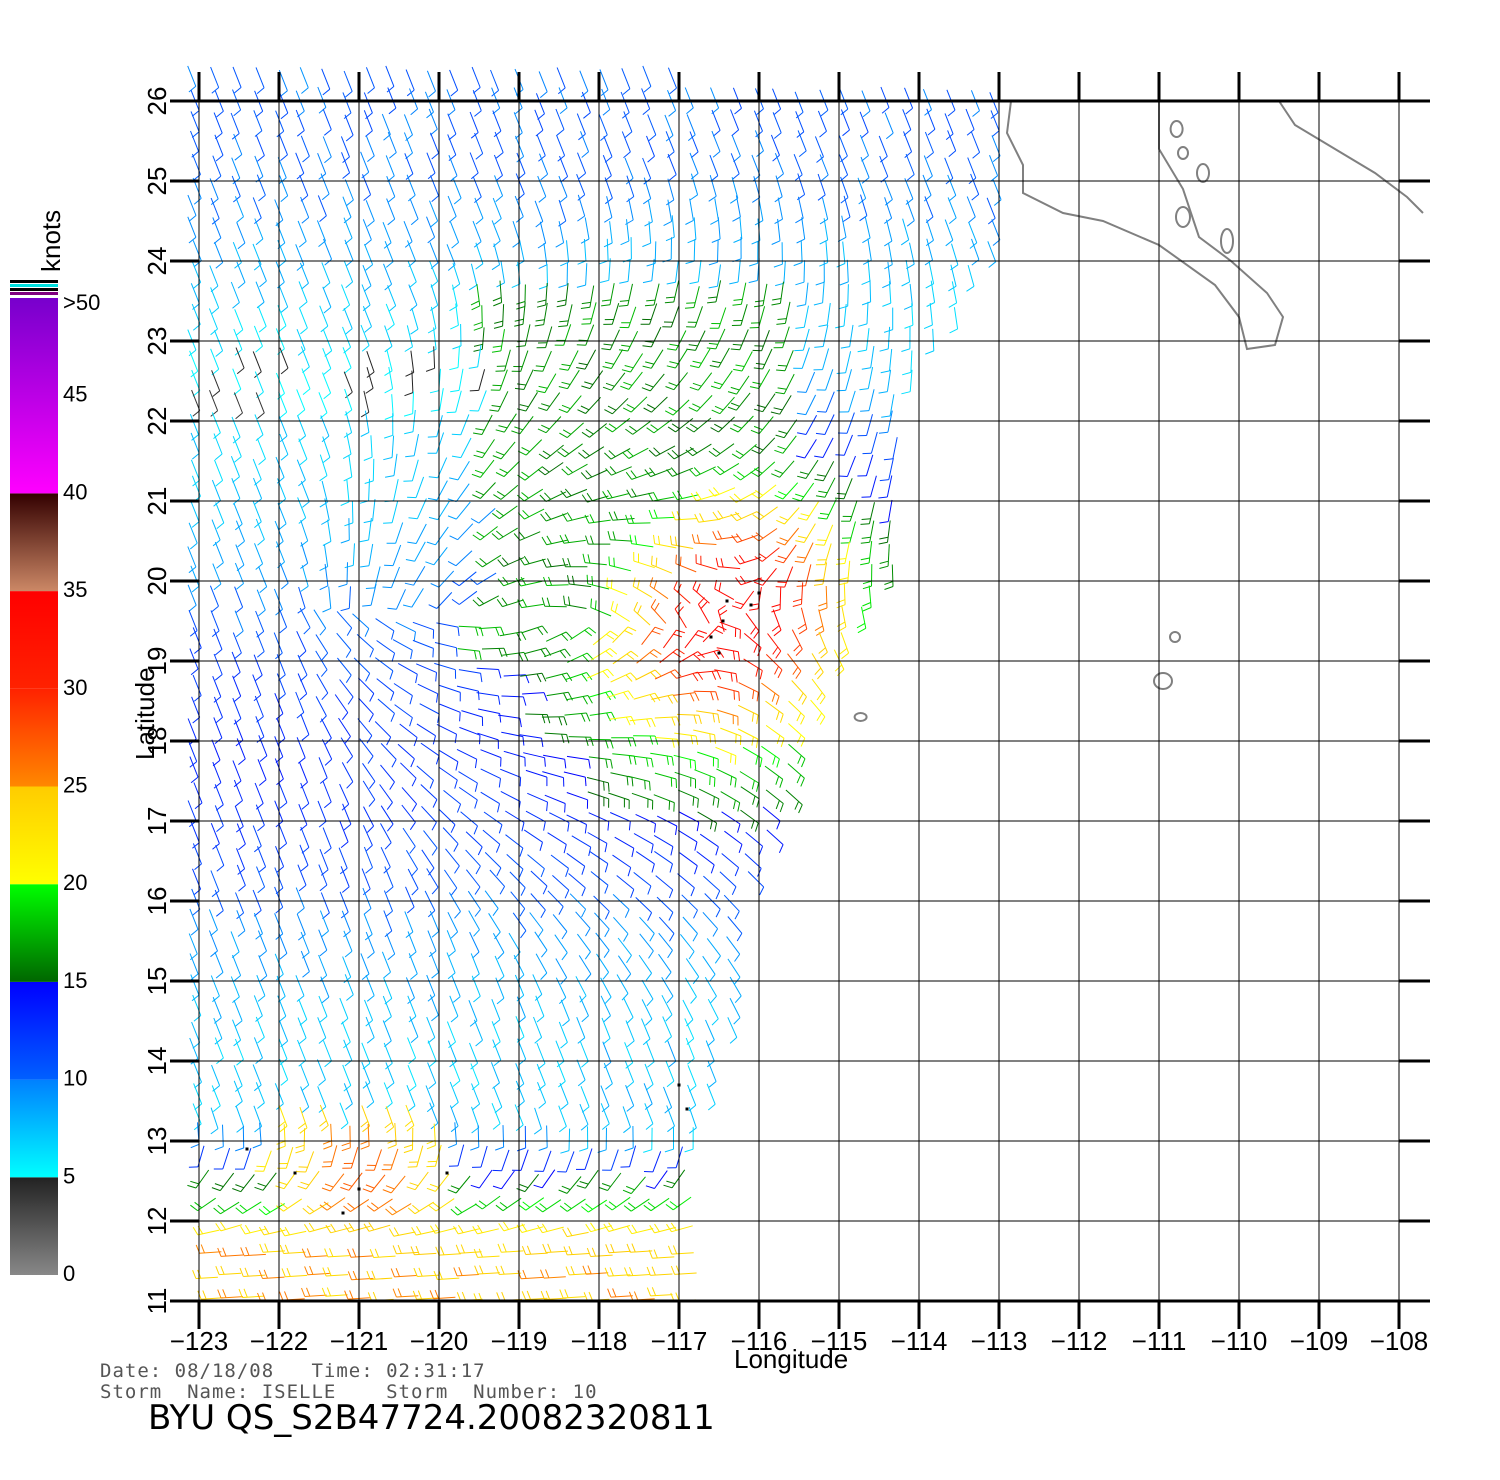  Describe the element at coordinates (791, 1359) in the screenshot. I see `x-axis-label: Longitude` at that location.